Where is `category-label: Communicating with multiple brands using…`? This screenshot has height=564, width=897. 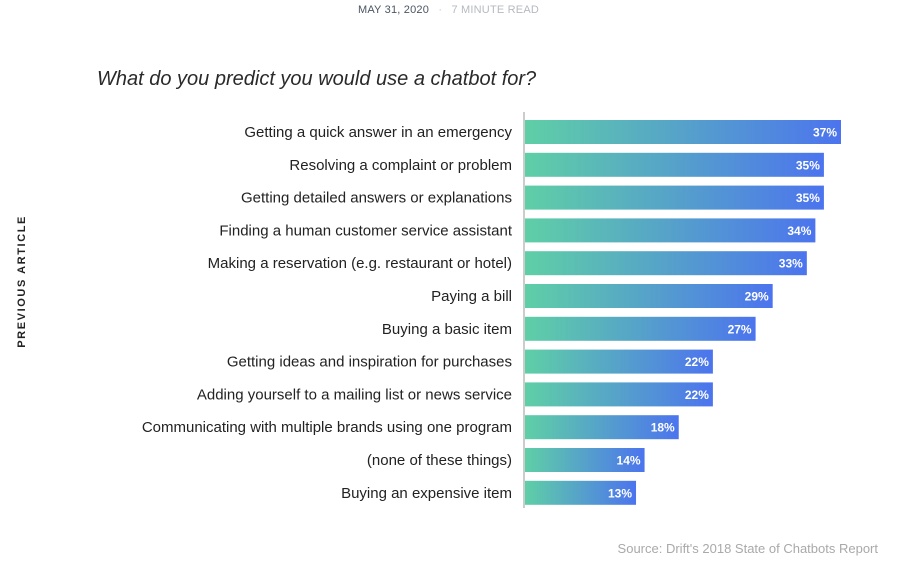
category-label: Communicating with multiple brands using… is located at coordinates (327, 427).